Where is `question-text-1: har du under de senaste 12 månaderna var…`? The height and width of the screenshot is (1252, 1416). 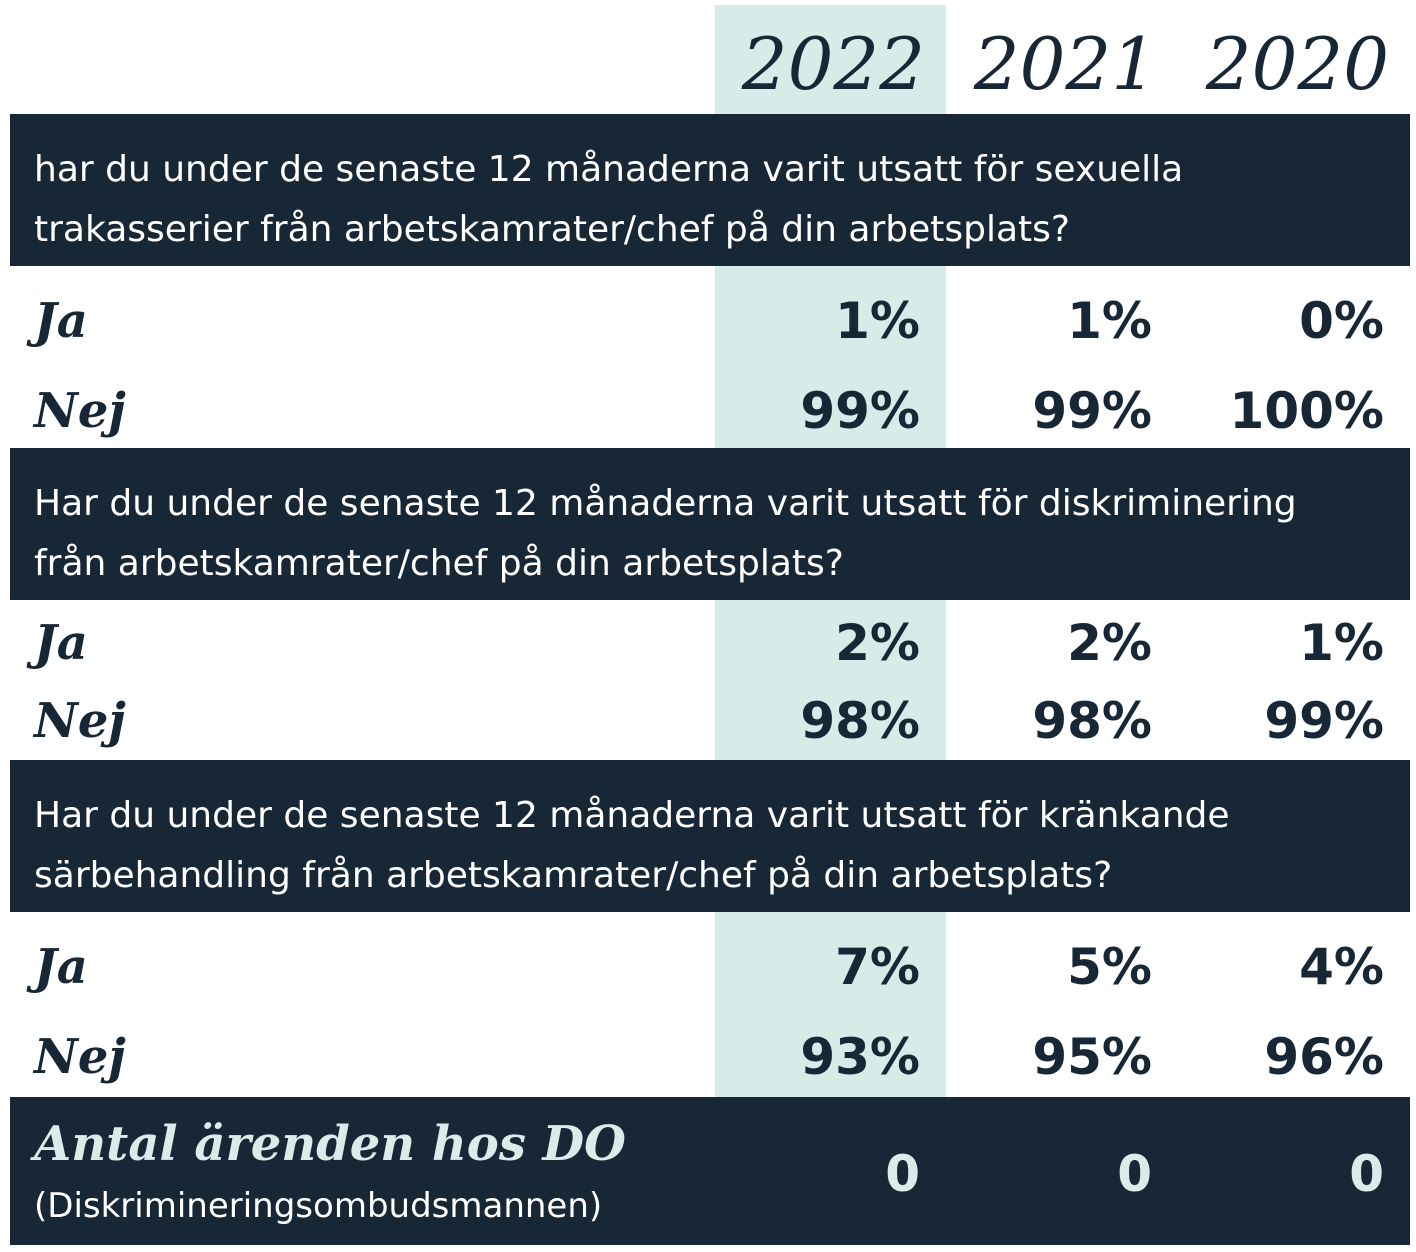 question-text-1: har du under de senaste 12 månaderna var… is located at coordinates (609, 199).